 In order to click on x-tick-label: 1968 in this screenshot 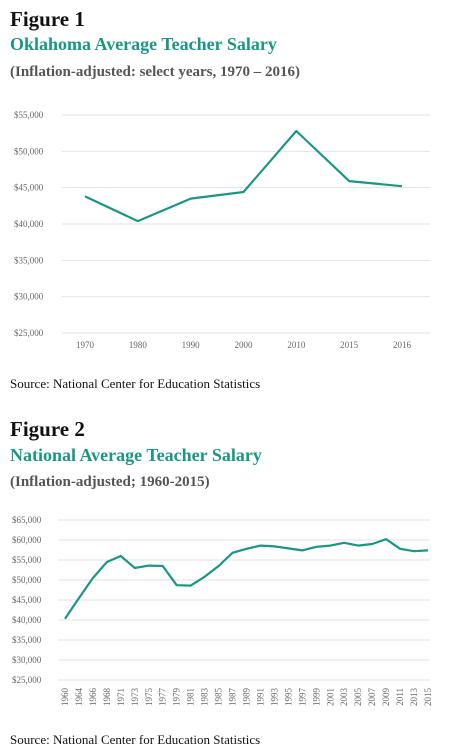, I will do `click(107, 697)`.